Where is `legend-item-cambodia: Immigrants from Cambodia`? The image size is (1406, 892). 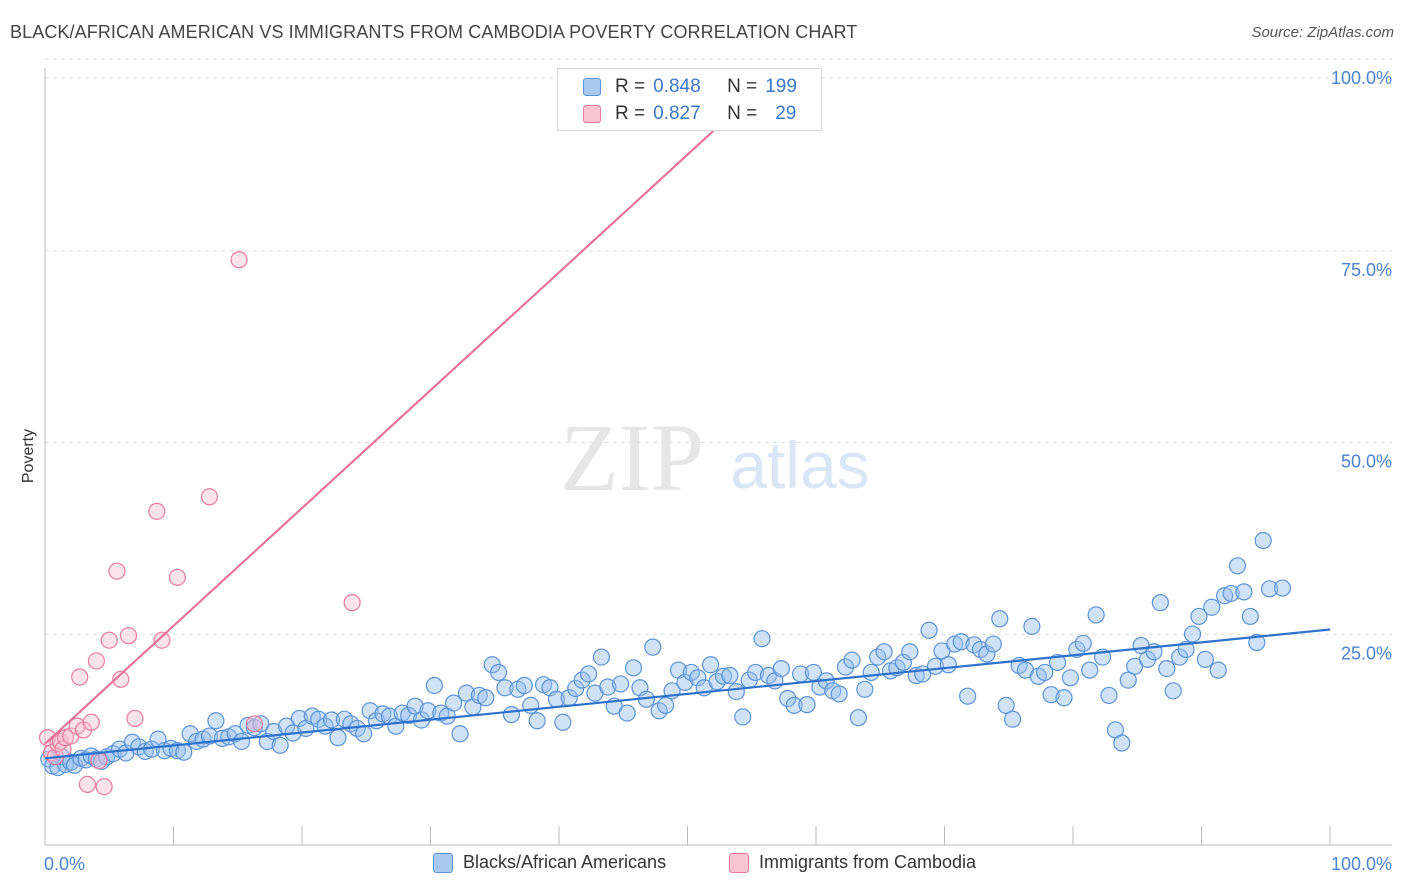 legend-item-cambodia: Immigrants from Cambodia is located at coordinates (852, 862).